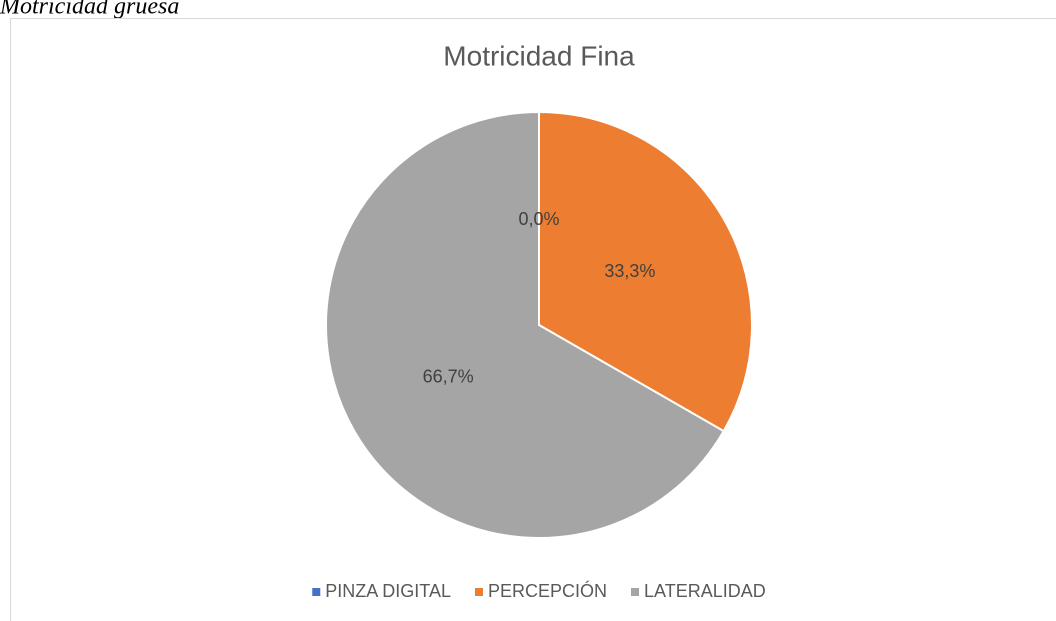 The width and height of the screenshot is (1056, 621). I want to click on legend-label: PERCEPCIÓN, so click(547, 590).